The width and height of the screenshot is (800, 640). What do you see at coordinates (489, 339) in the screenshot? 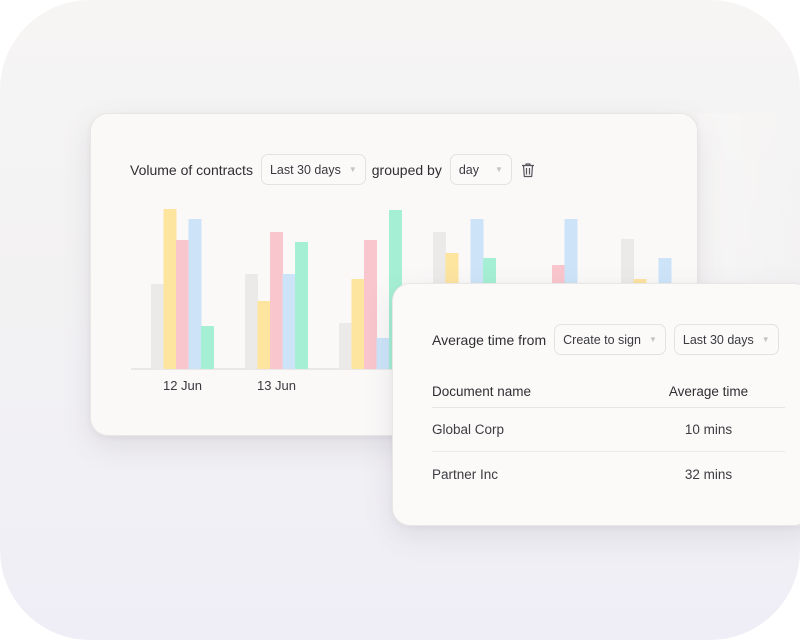
I see `avg-title: Average time from` at bounding box center [489, 339].